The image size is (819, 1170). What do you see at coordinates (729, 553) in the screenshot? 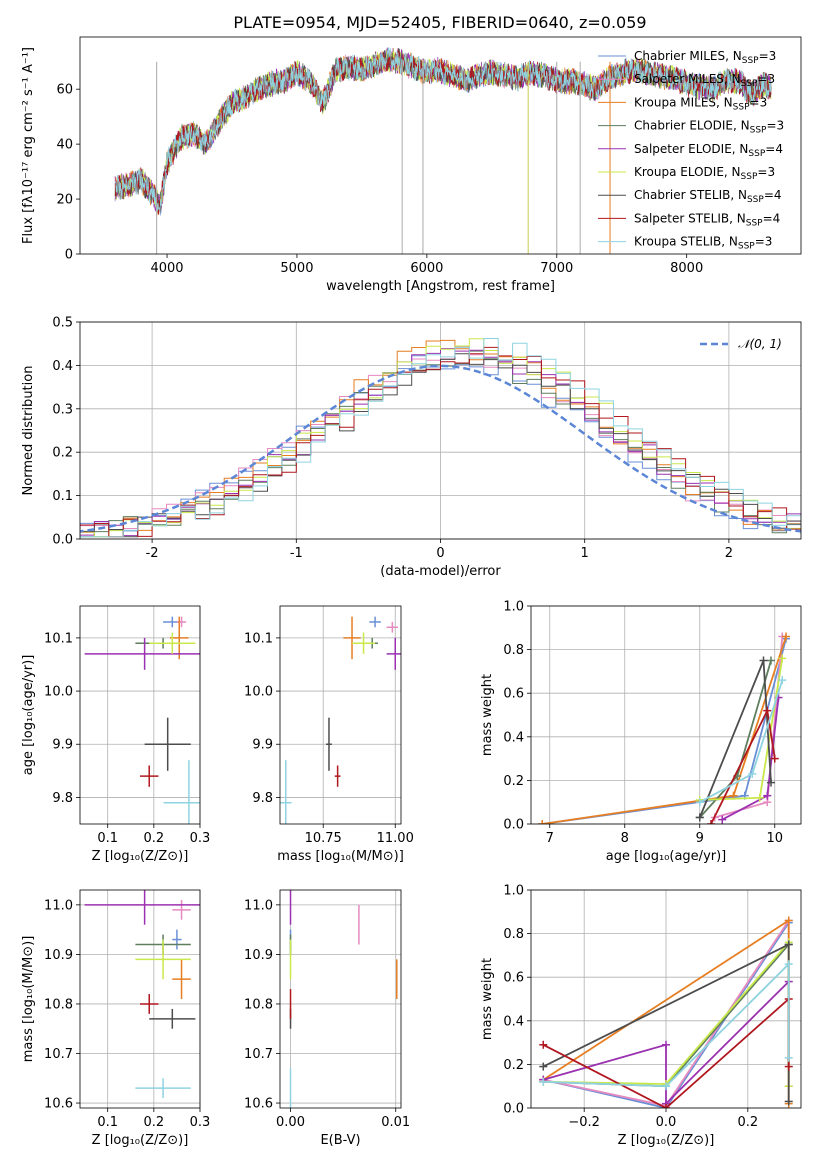
I see `x-tick-label: 2` at bounding box center [729, 553].